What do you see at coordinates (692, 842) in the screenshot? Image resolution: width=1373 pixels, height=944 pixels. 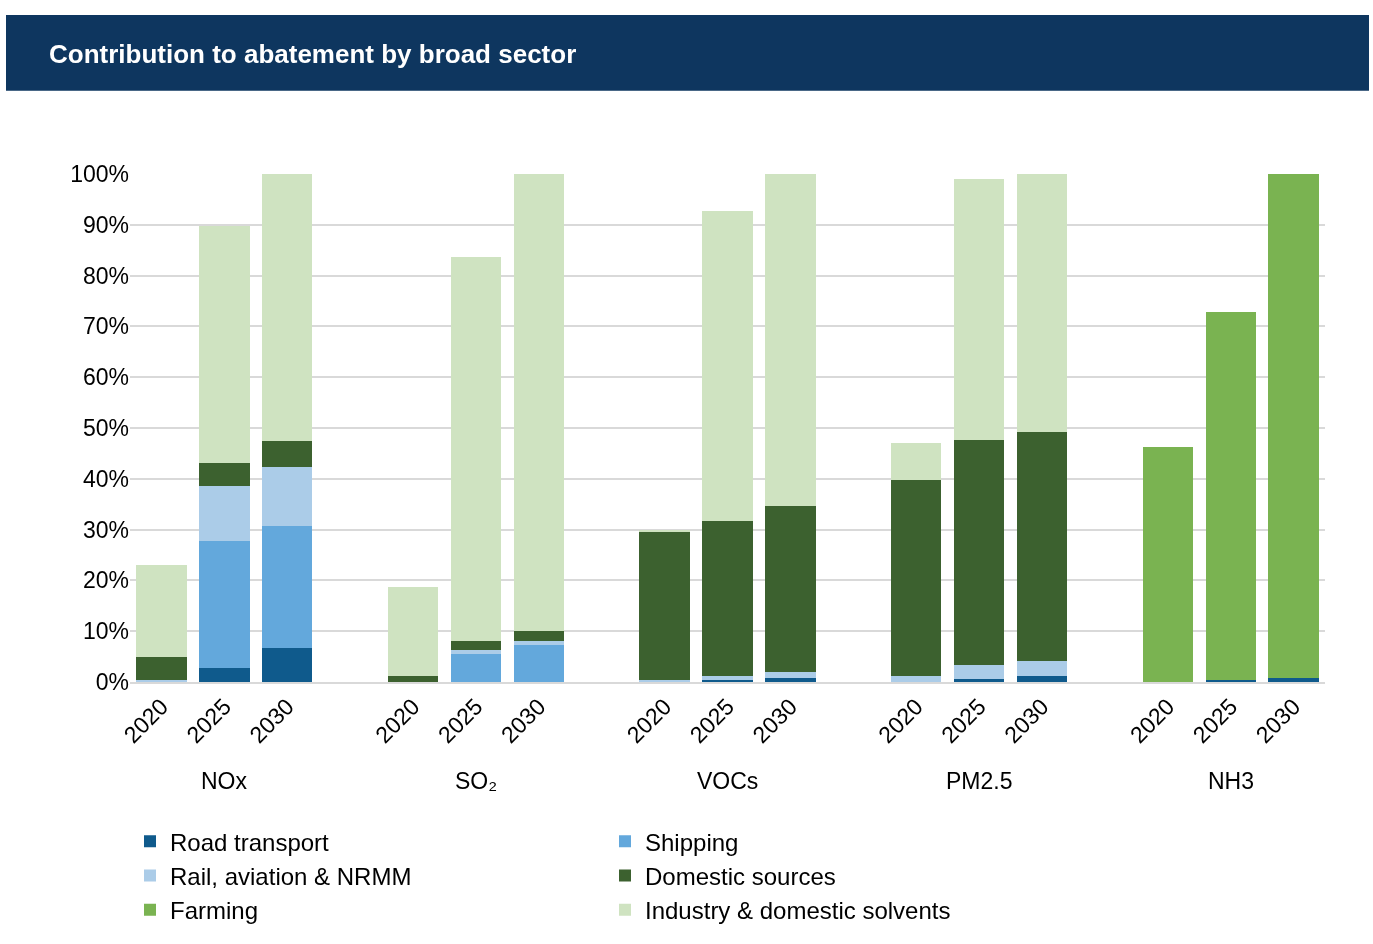 I see `legend-label: Shipping` at bounding box center [692, 842].